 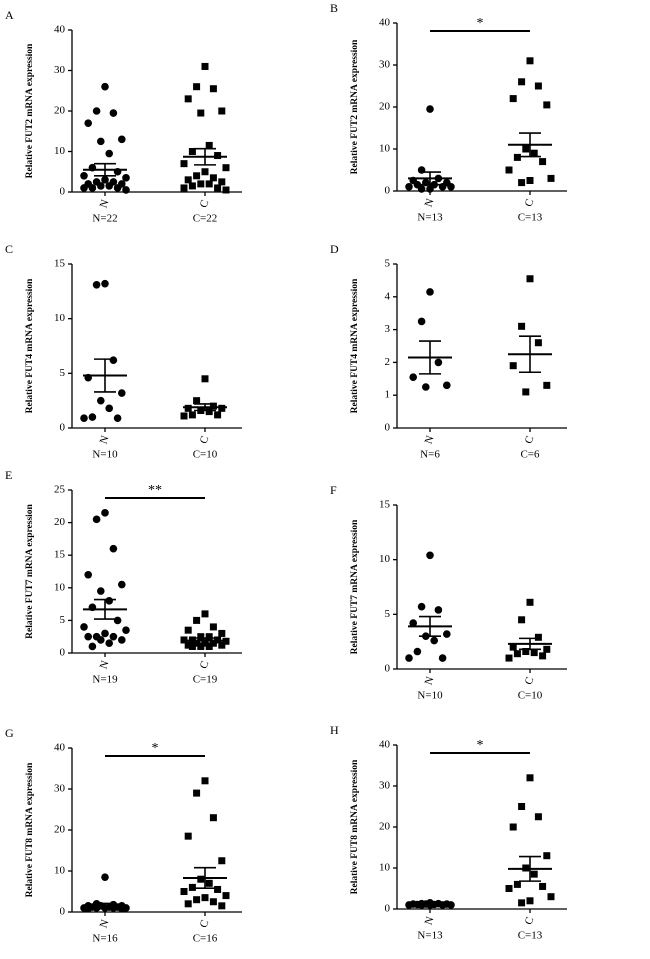 I want to click on y-tick-label: 25, so click(x=60, y=490).